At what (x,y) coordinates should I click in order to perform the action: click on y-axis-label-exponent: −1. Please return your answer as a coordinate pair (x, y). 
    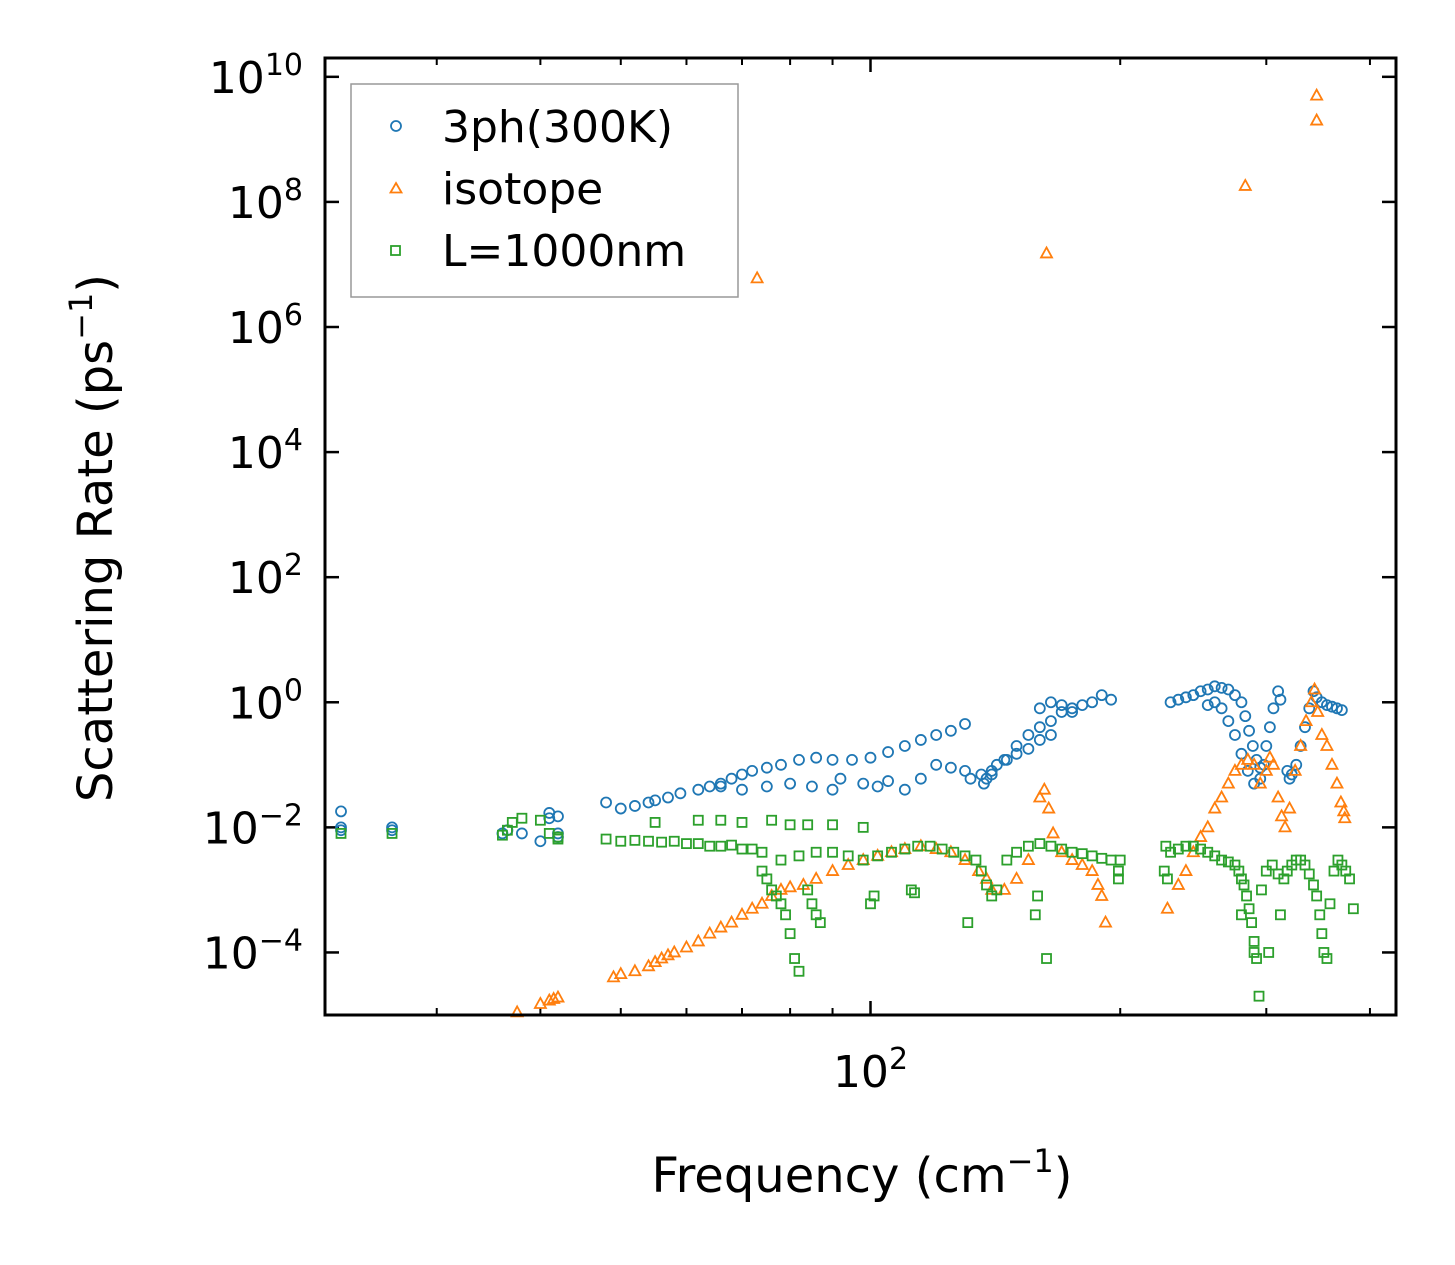
    Looking at the image, I should click on (81, 316).